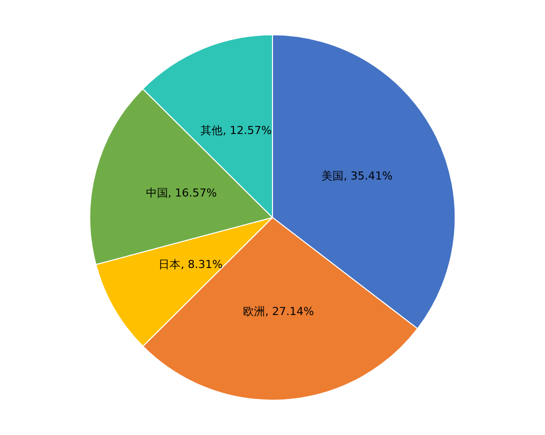 This screenshot has width=545, height=435. What do you see at coordinates (190, 264) in the screenshot?
I see `slice-label: 日本, 8.31%` at bounding box center [190, 264].